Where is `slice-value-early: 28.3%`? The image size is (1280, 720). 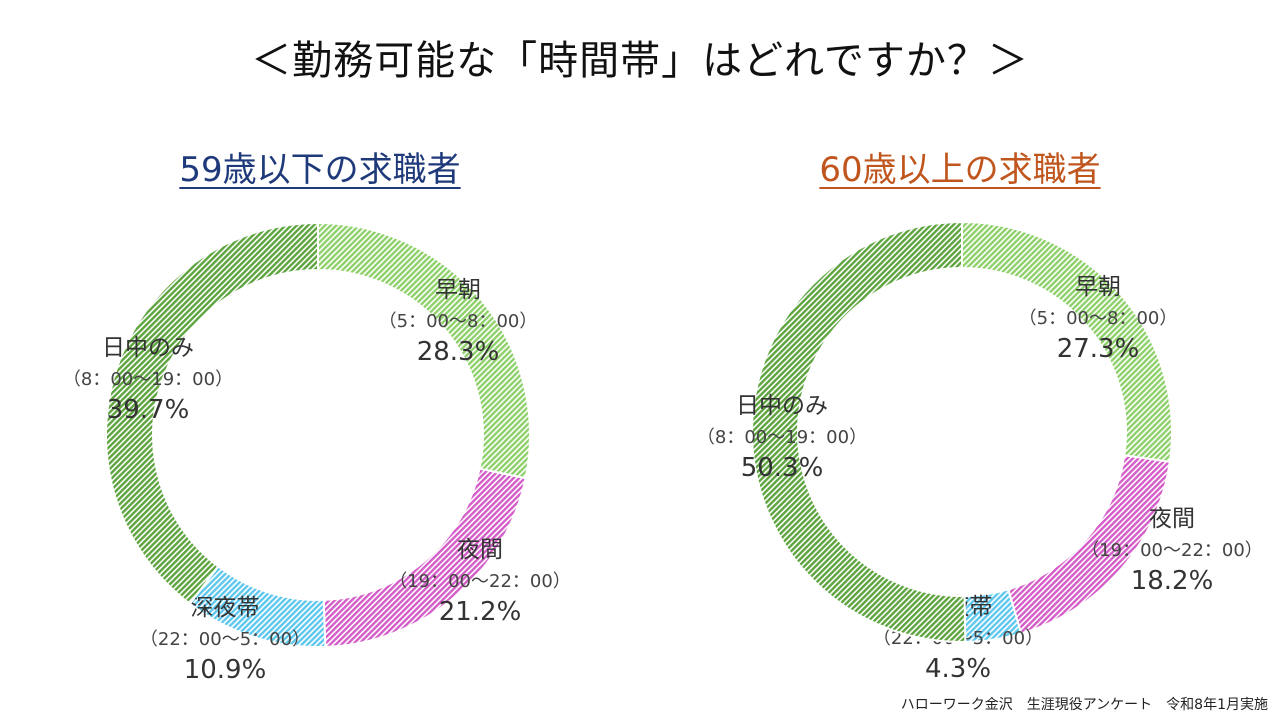
slice-value-early: 28.3% is located at coordinates (458, 352).